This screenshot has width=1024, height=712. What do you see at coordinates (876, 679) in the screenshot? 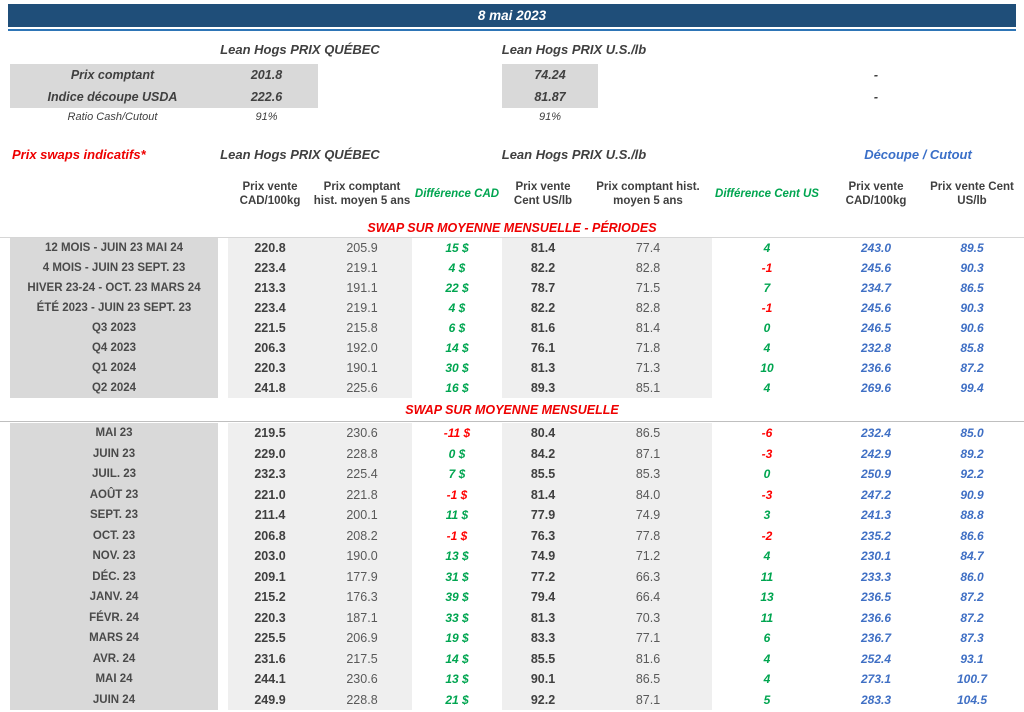
I see `cell-cutout-cad: 273.1` at bounding box center [876, 679].